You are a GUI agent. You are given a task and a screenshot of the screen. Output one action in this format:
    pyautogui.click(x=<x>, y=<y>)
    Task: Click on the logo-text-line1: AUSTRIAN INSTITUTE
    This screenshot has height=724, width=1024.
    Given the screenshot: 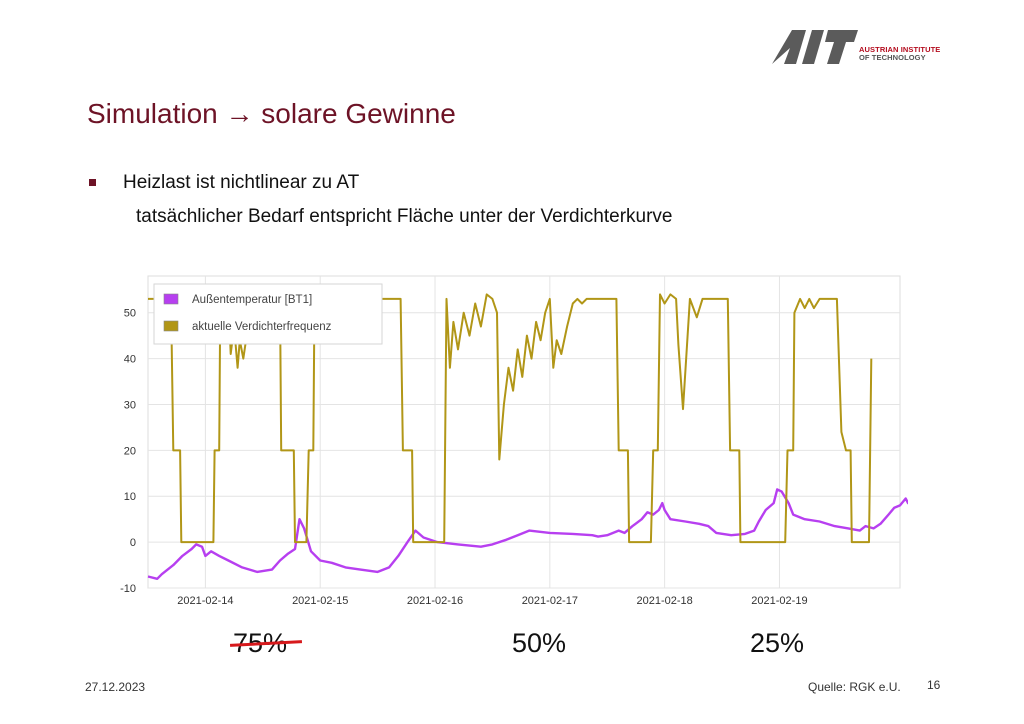 What is the action you would take?
    pyautogui.click(x=899, y=50)
    